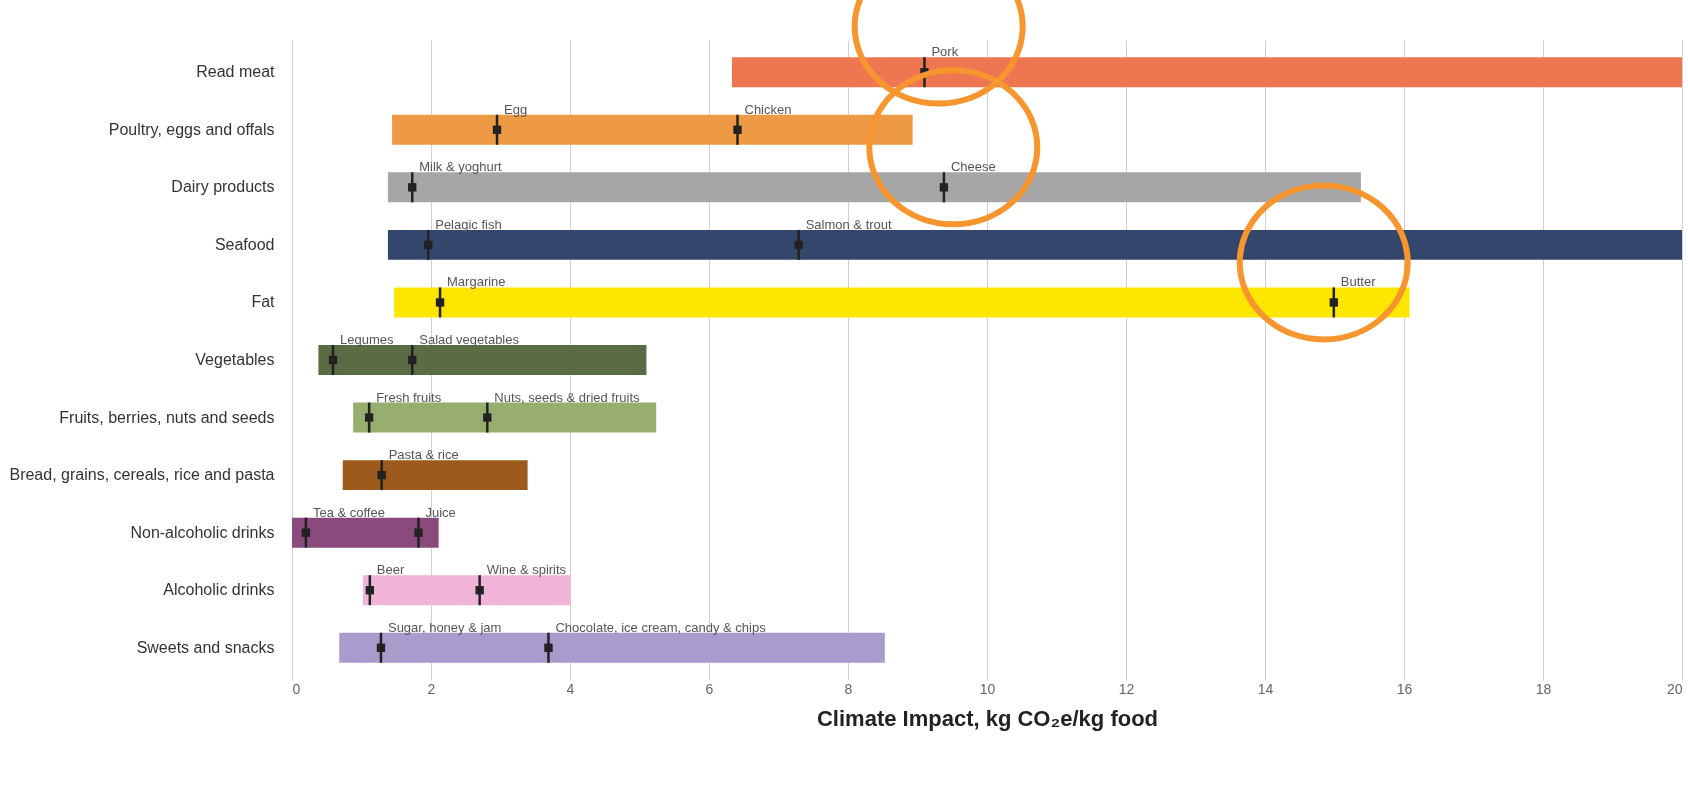 This screenshot has height=803, width=1688. Describe the element at coordinates (440, 512) in the screenshot. I see `data-label: Juice` at that location.